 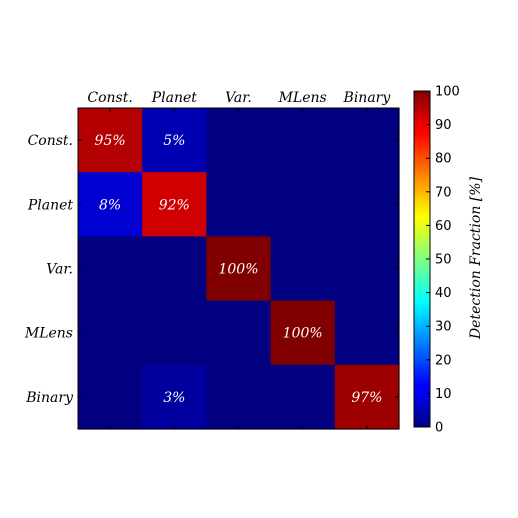 I want to click on colorbar-tick-label: 20, so click(x=443, y=360).